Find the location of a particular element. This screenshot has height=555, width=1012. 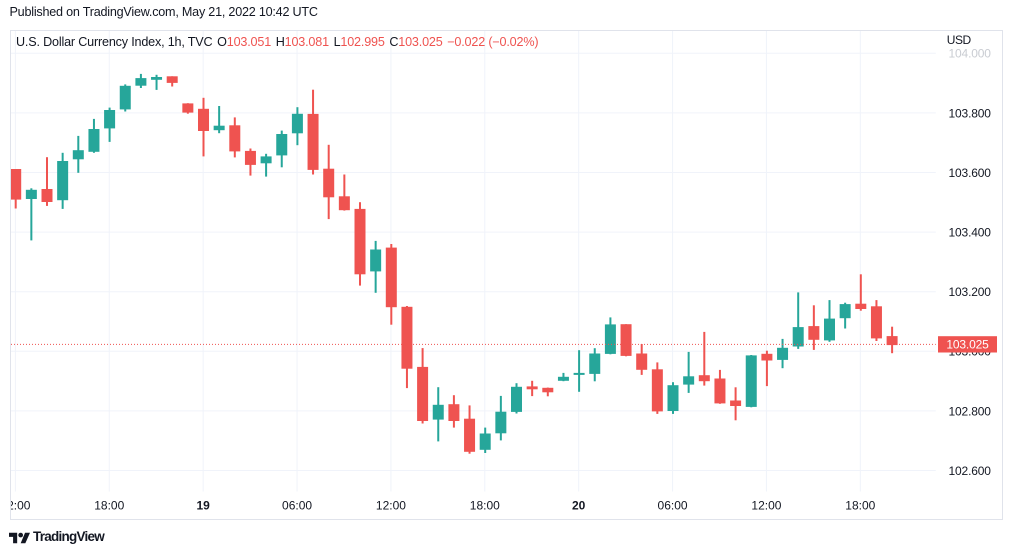

svg-text: 103.600 is located at coordinates (970, 173).